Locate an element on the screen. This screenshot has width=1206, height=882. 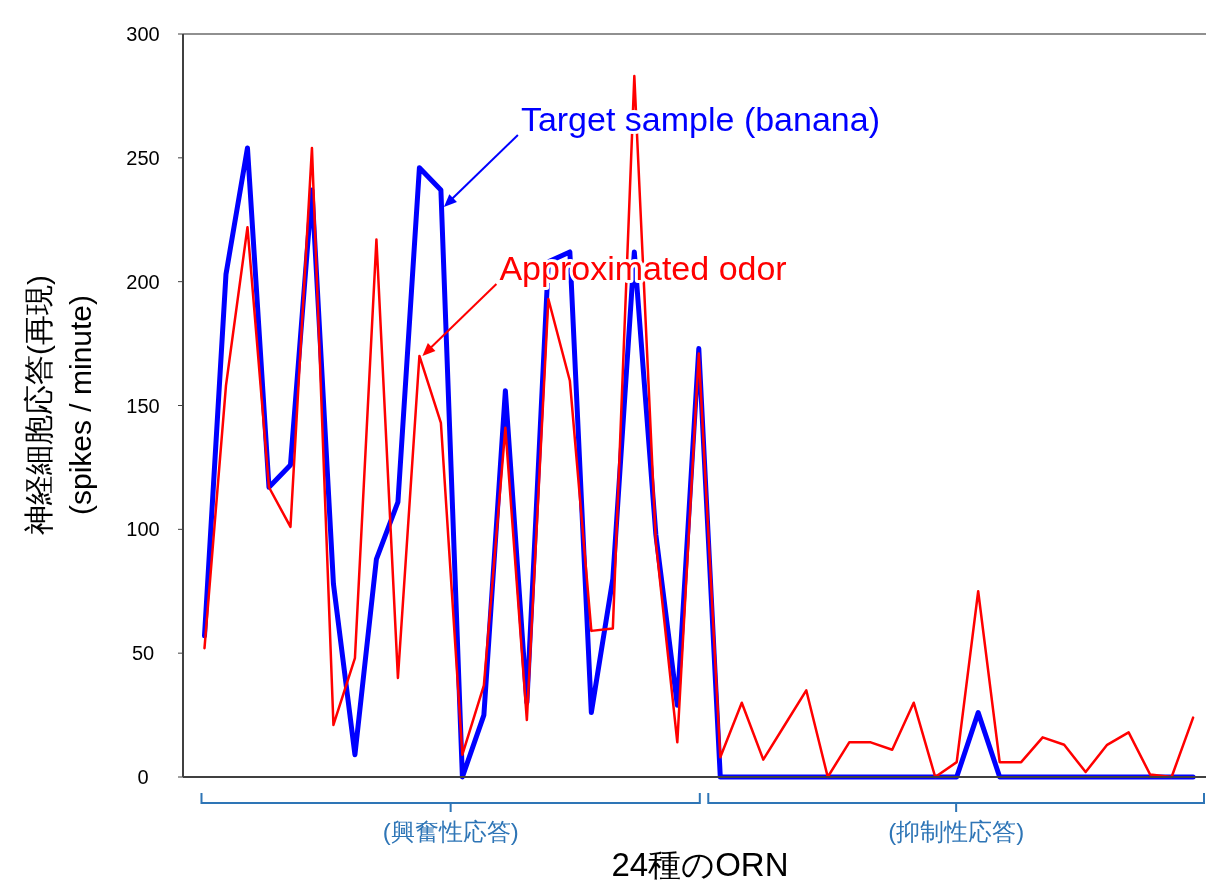
y-tick-label: 200 is located at coordinates (143, 281).